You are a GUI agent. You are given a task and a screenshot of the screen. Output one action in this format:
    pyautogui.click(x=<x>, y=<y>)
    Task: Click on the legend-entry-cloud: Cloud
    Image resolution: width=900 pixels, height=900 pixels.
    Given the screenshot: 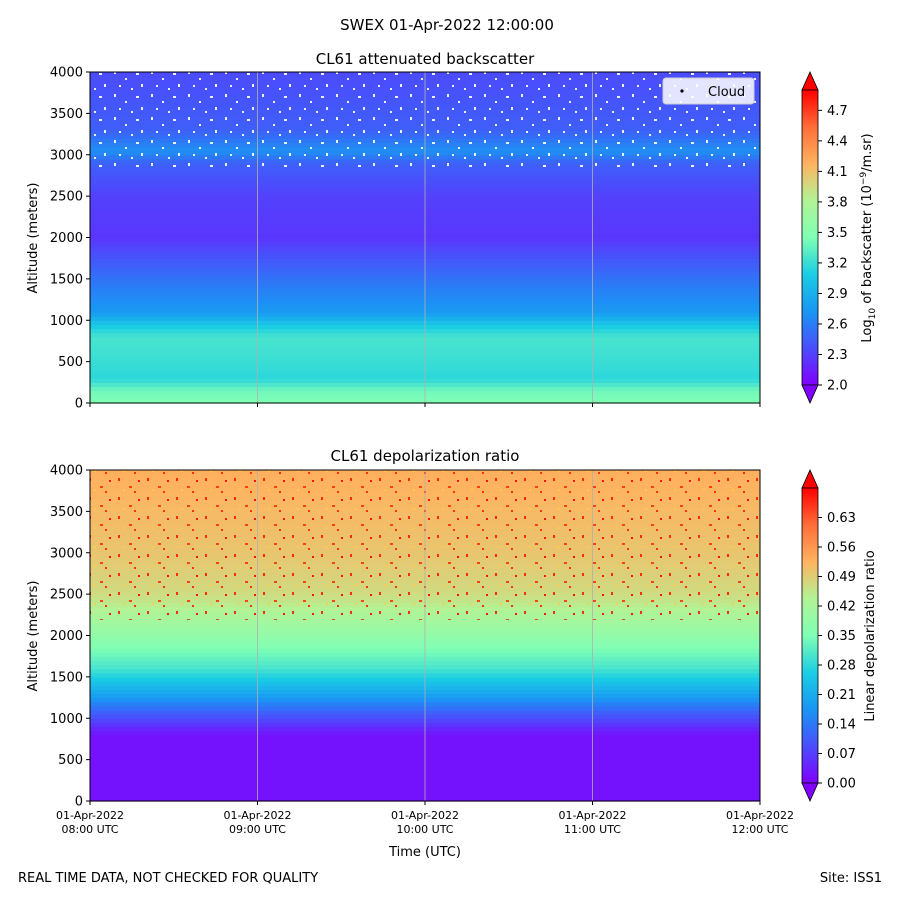 What is the action you would take?
    pyautogui.click(x=726, y=92)
    